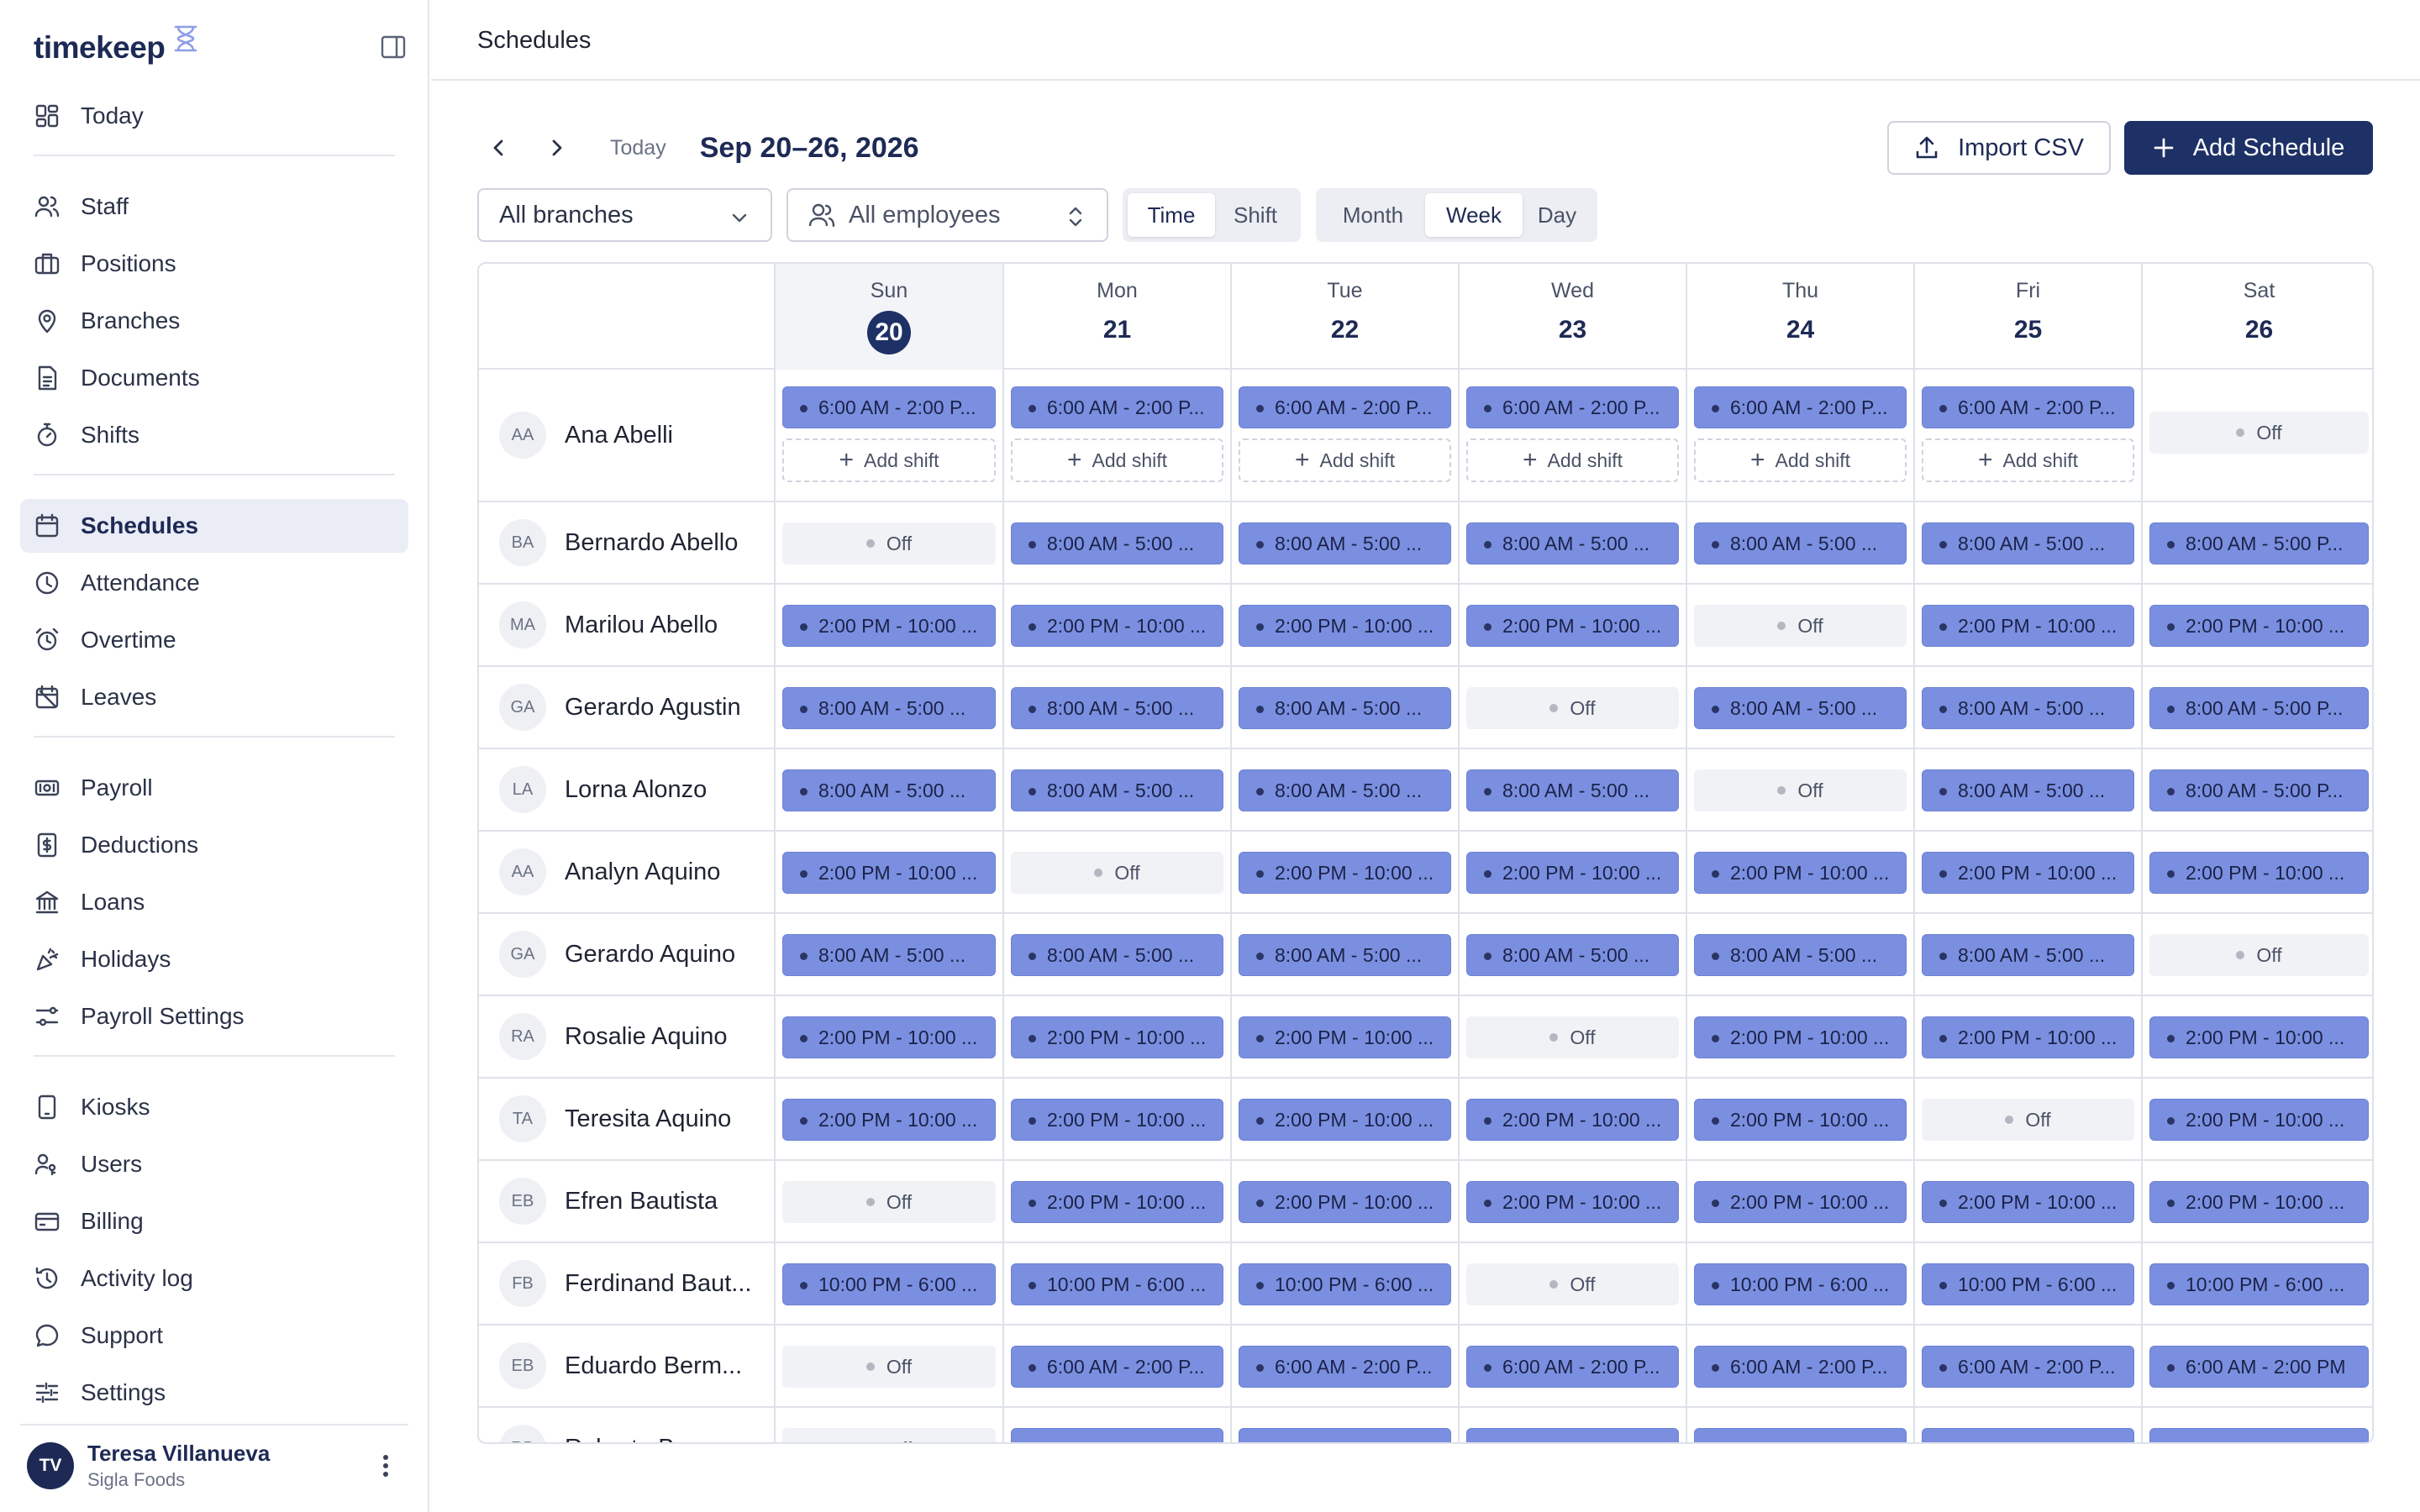 Image resolution: width=2420 pixels, height=1512 pixels. Describe the element at coordinates (1255, 215) in the screenshot. I see `view-tab-shift: Shift` at that location.